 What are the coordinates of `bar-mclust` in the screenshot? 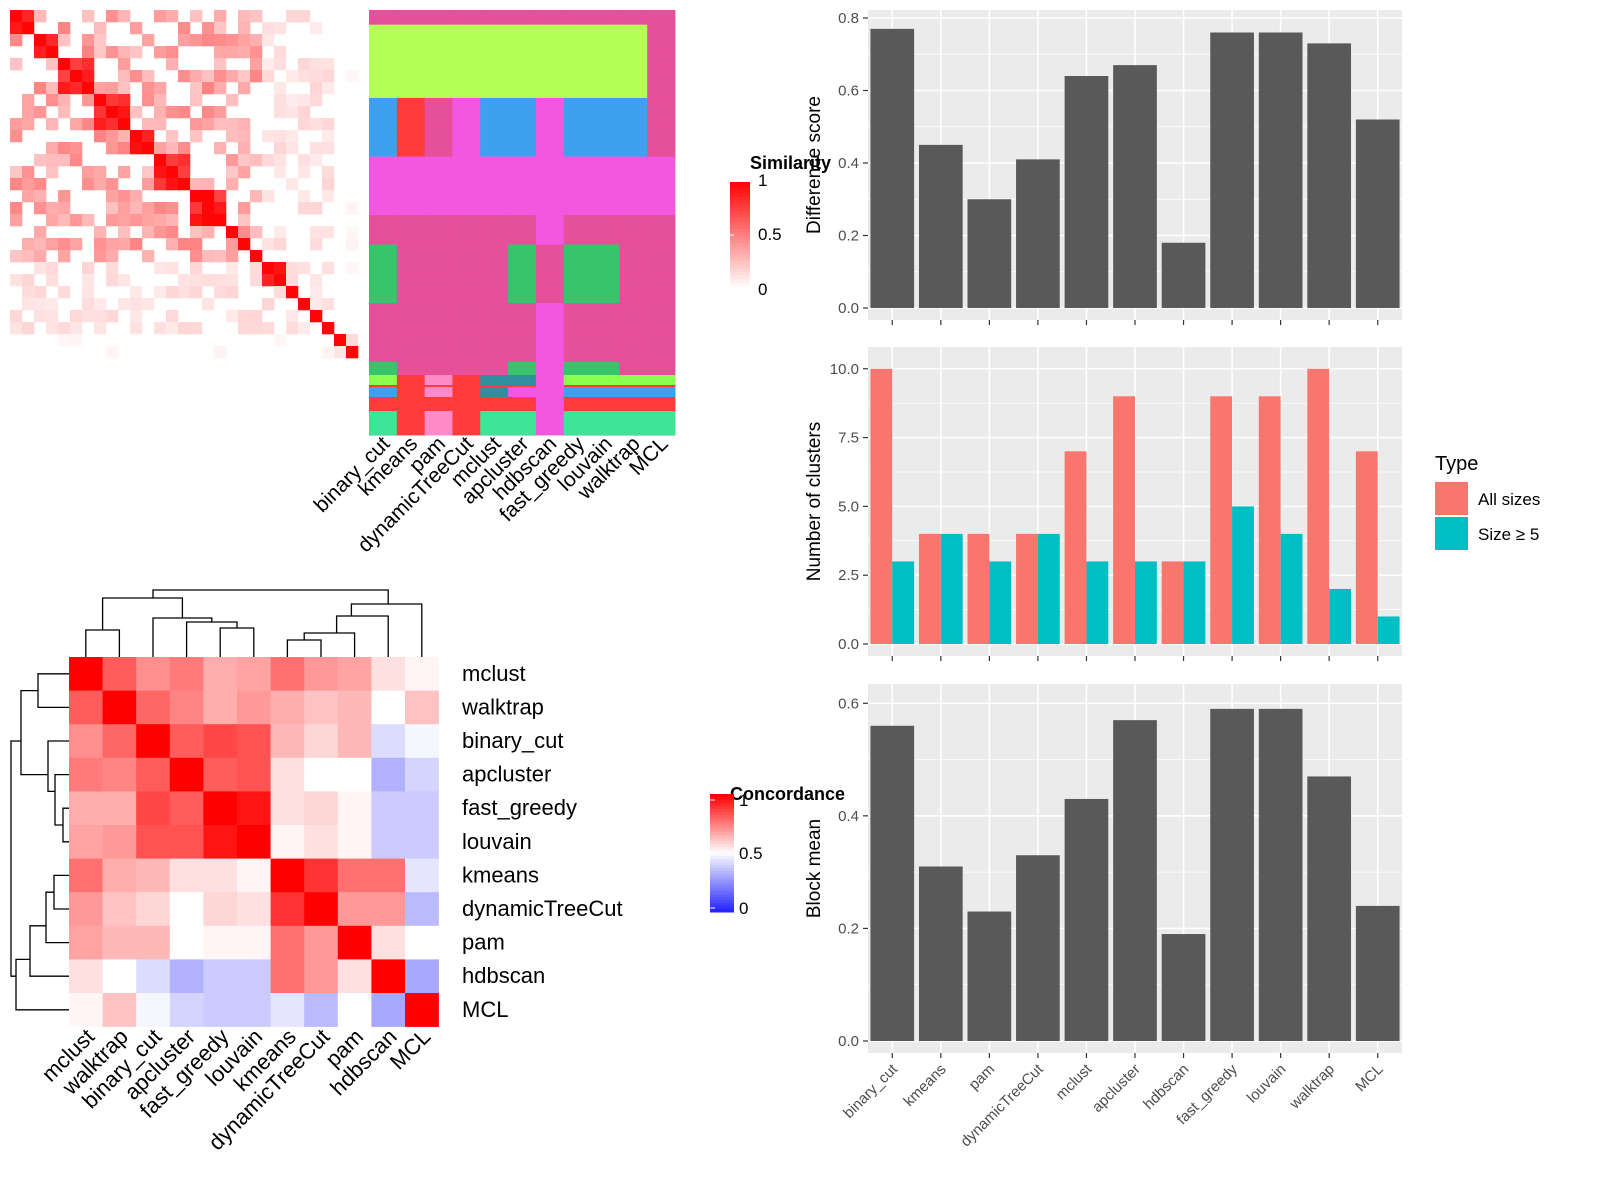 It's located at (1086, 919).